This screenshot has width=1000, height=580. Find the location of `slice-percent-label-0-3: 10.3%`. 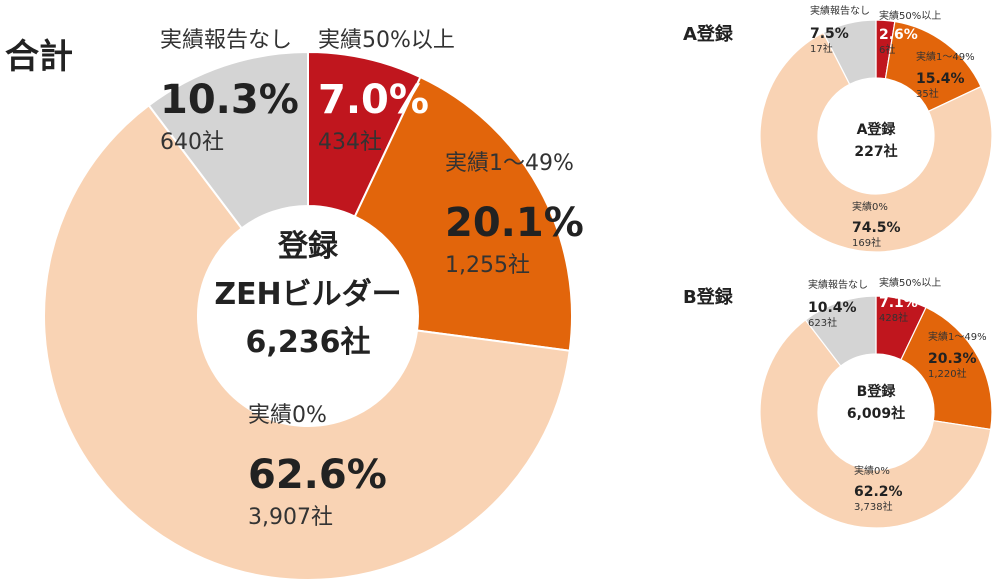

slice-percent-label-0-3: 10.3% is located at coordinates (229, 100).